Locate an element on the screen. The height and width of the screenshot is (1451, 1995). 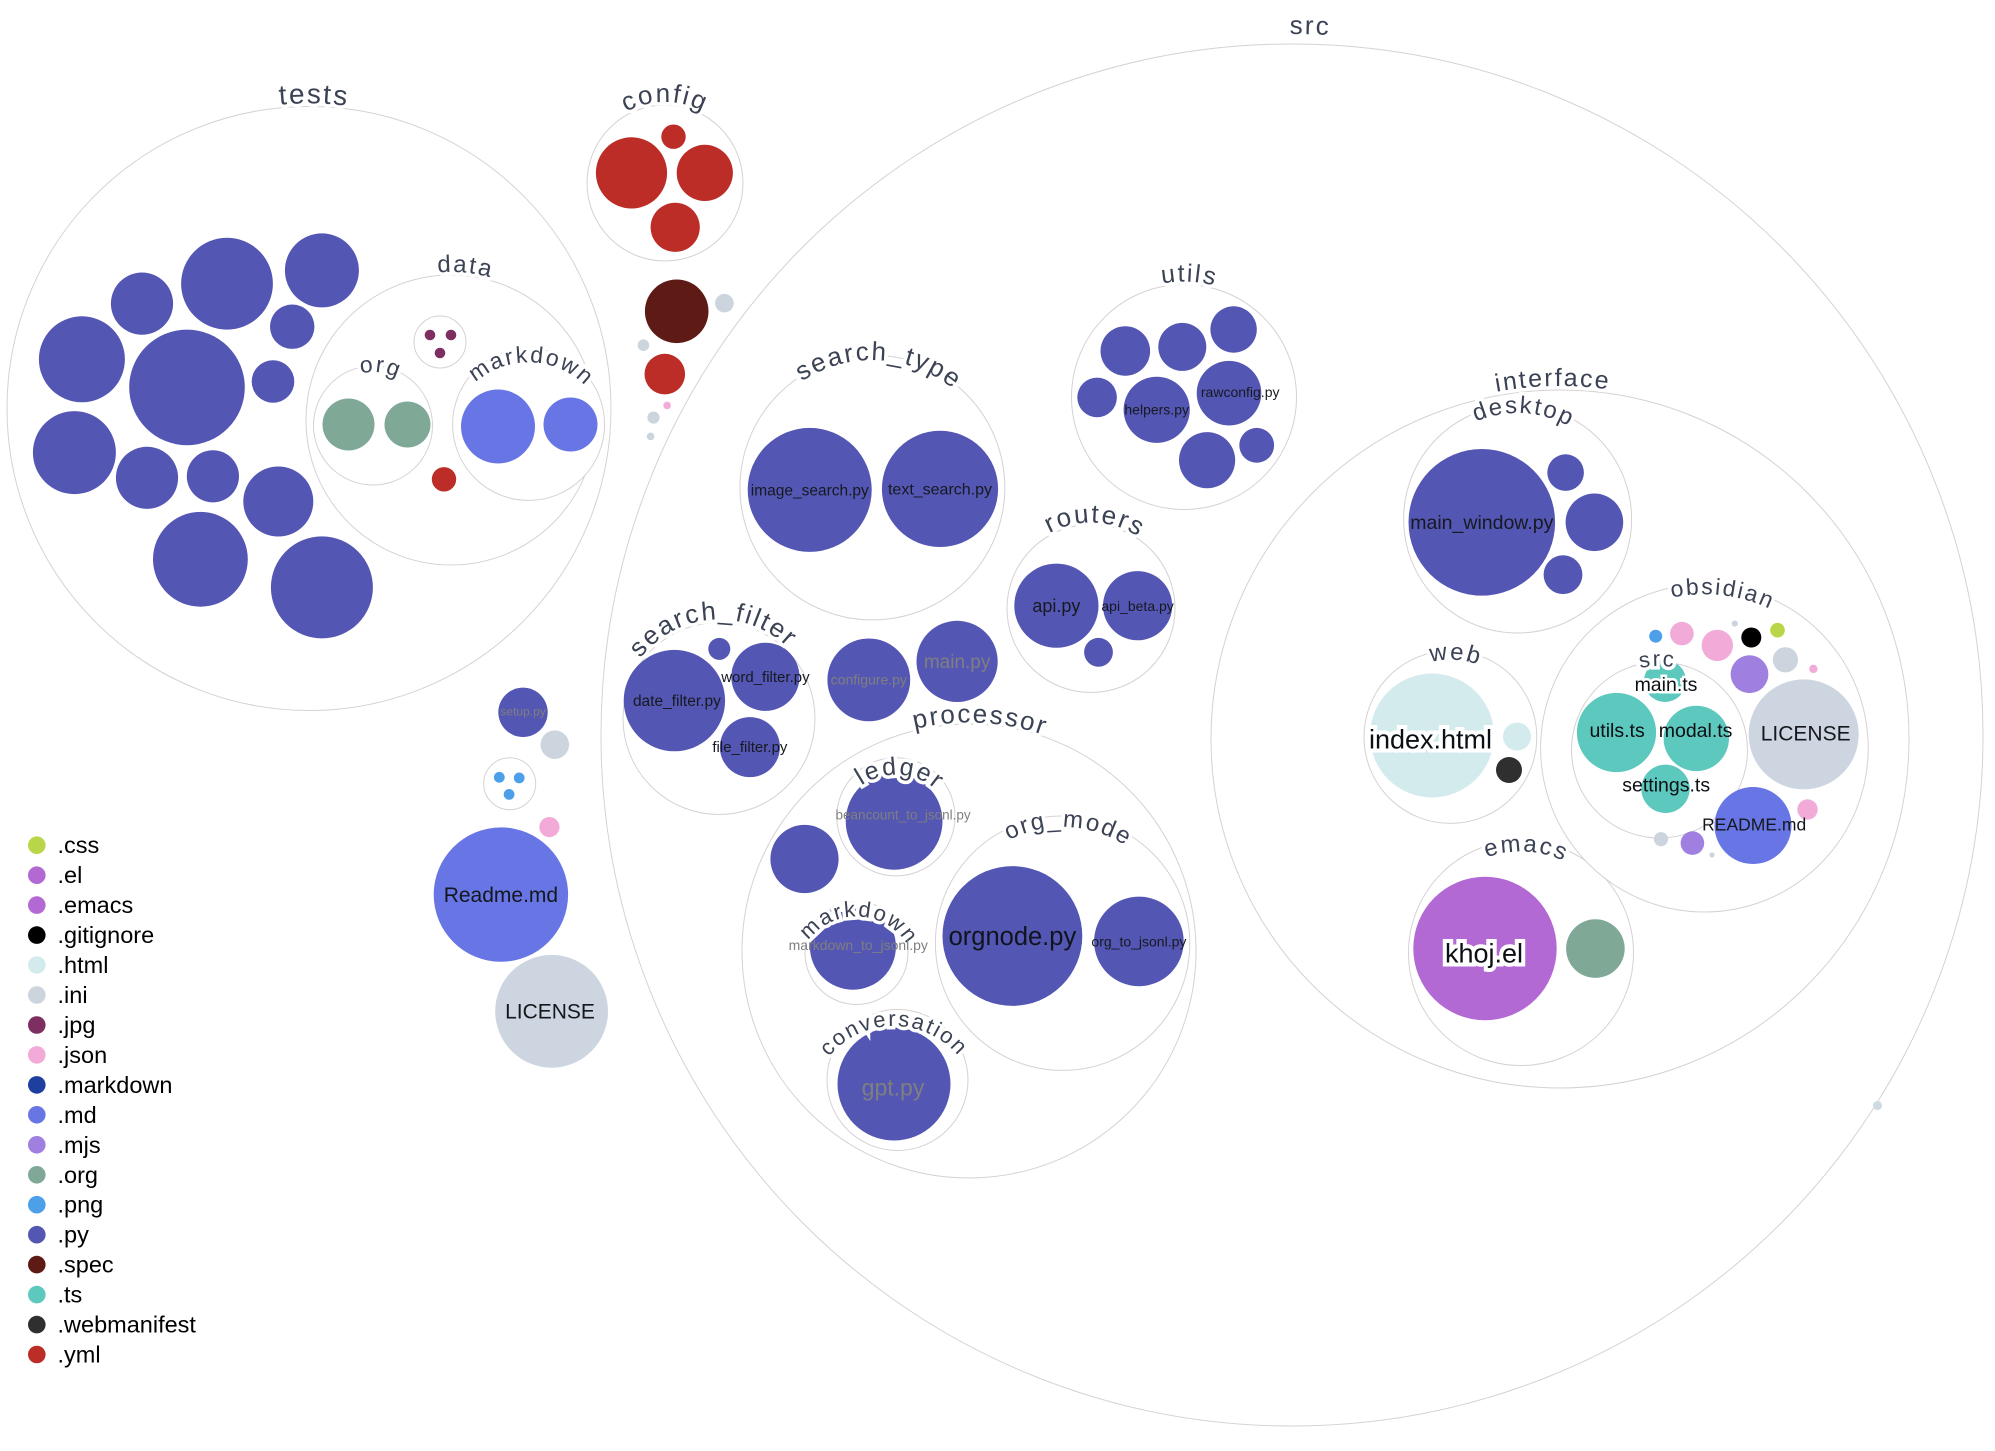
svg-text: main.ts is located at coordinates (1666, 685).